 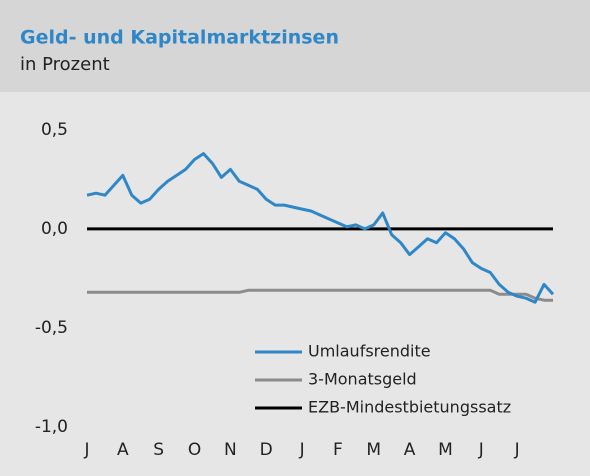 What do you see at coordinates (320, 295) in the screenshot?
I see `line-series` at bounding box center [320, 295].